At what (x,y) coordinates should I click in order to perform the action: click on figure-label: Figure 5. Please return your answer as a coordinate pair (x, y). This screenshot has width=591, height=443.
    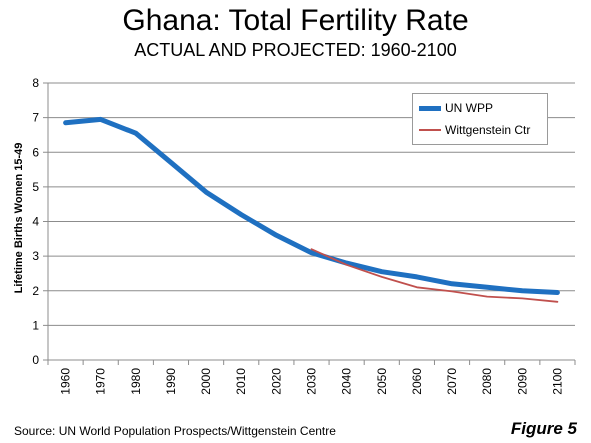
    Looking at the image, I should click on (543, 428).